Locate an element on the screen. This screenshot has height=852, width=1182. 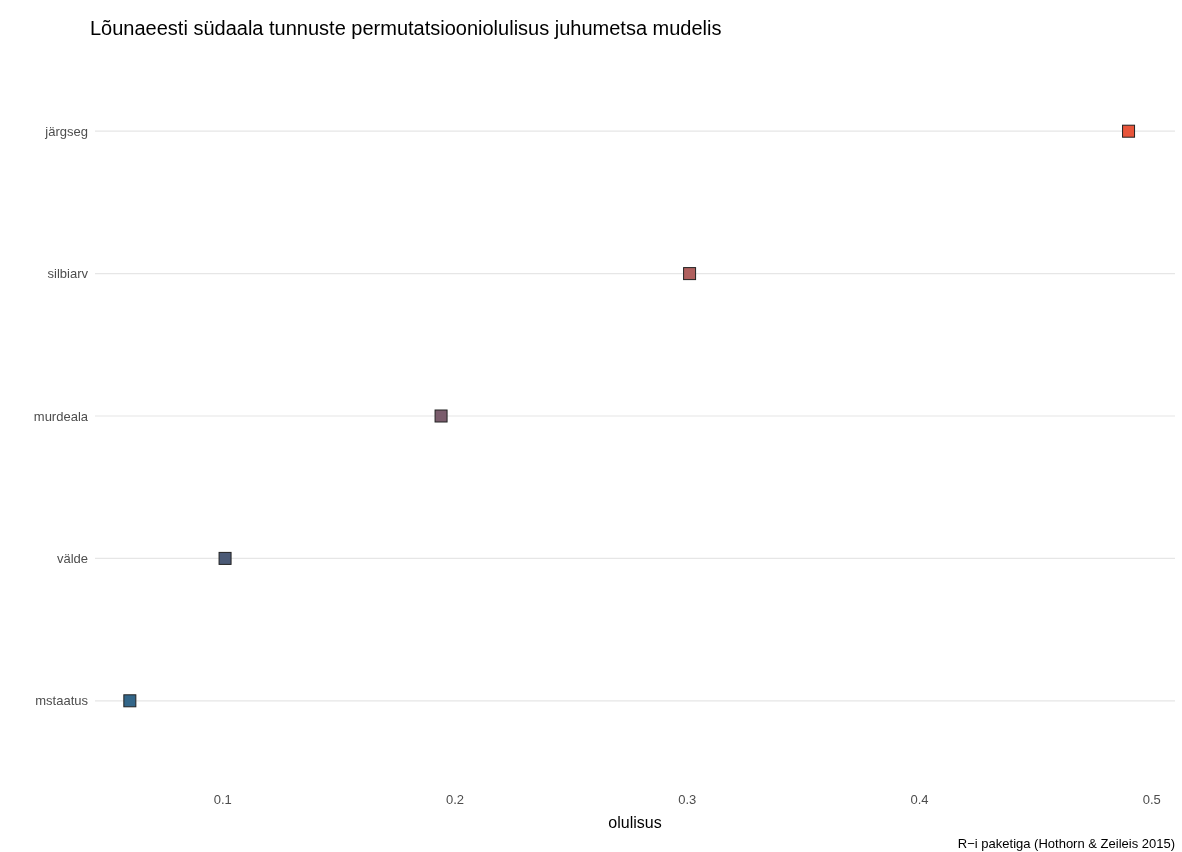
y-tick-label: järgseg is located at coordinates (66, 131).